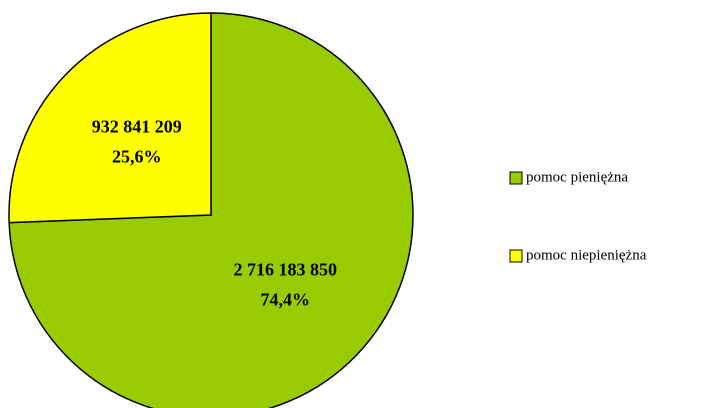 The image size is (722, 408). What do you see at coordinates (285, 300) in the screenshot?
I see `percent-label: 74,4%` at bounding box center [285, 300].